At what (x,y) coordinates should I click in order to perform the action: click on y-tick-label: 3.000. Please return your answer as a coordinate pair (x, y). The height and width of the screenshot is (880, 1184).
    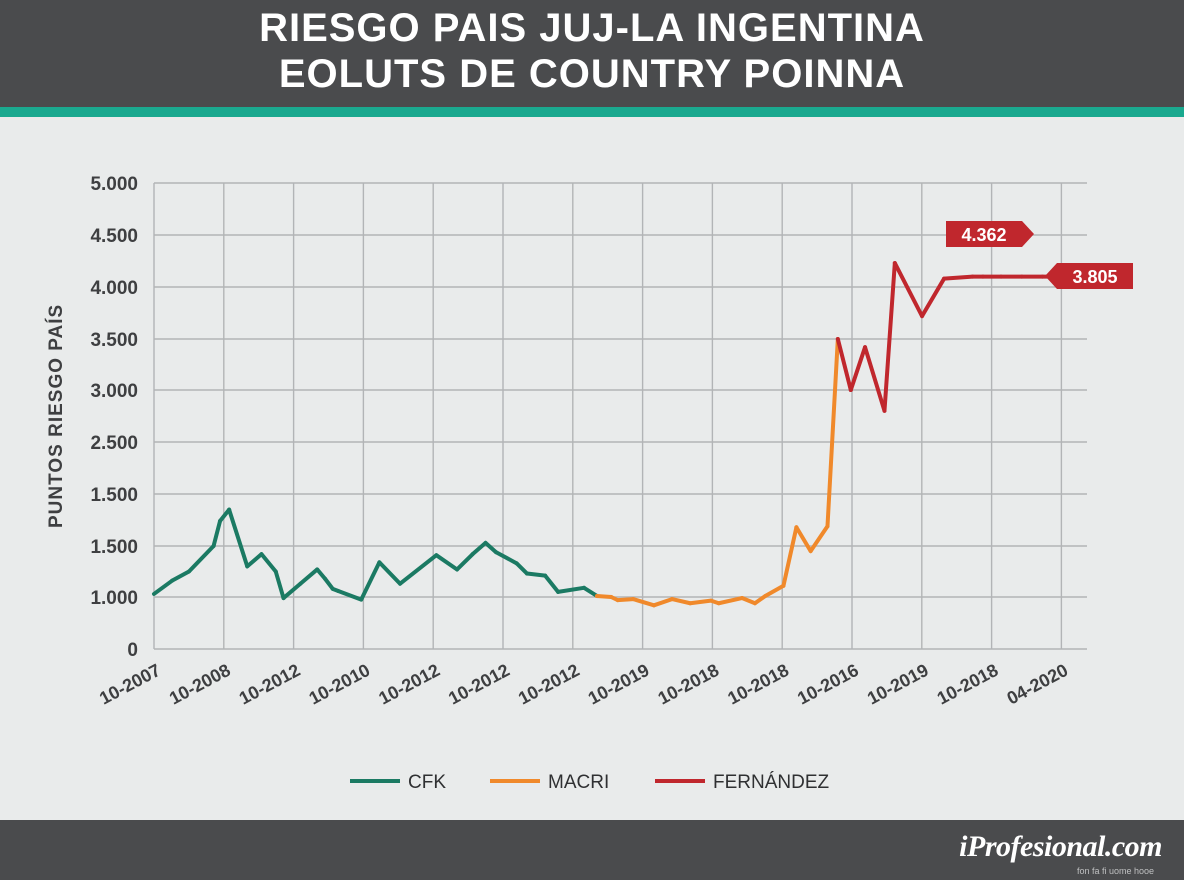
    Looking at the image, I should click on (114, 391).